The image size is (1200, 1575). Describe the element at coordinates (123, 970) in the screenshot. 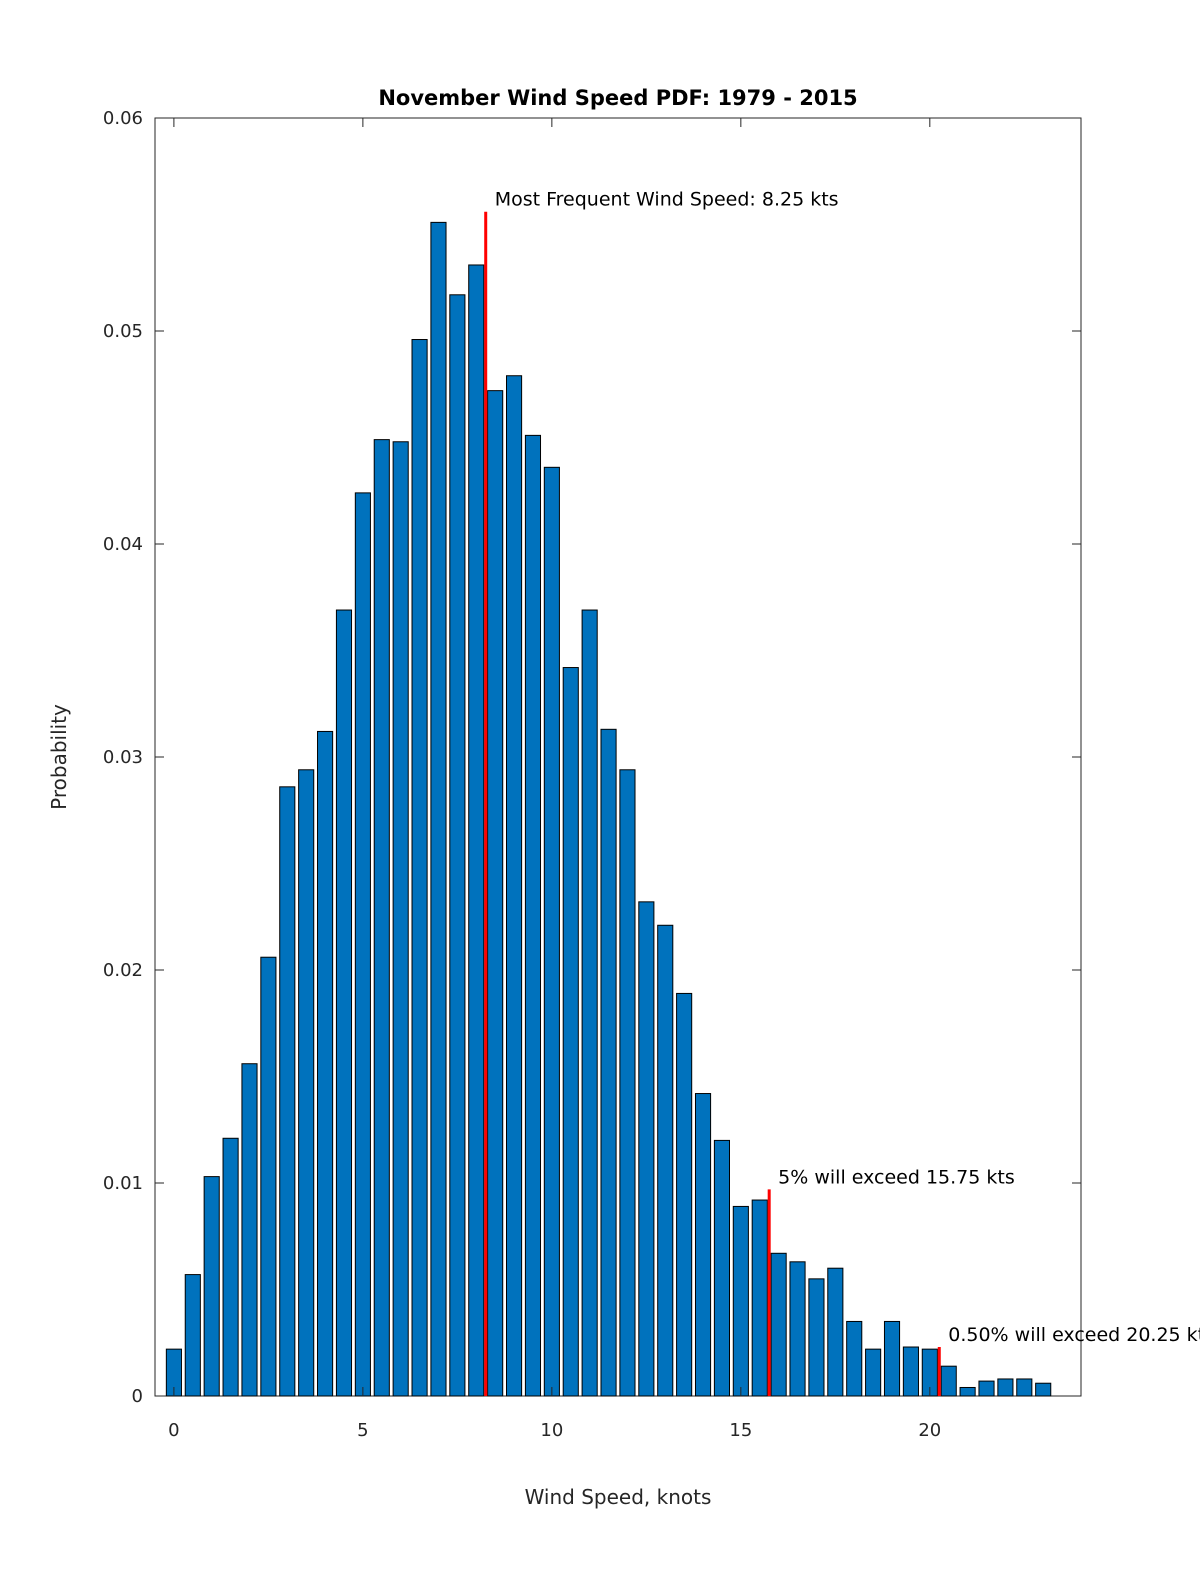

I see `y-tick-label: 0.02` at that location.